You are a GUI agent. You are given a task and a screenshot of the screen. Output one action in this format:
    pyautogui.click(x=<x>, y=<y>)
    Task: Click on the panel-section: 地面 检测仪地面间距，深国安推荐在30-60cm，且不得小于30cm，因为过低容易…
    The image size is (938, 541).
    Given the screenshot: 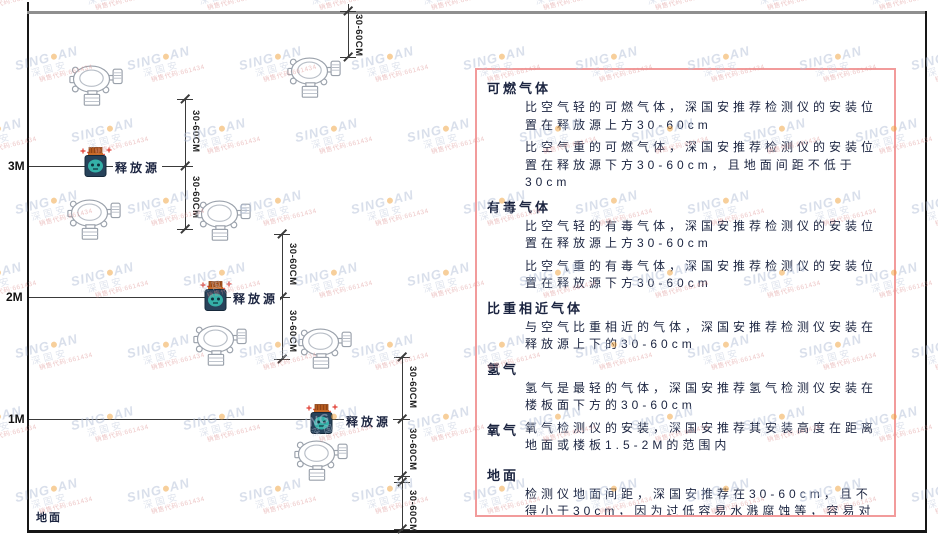 What is the action you would take?
    pyautogui.click(x=684, y=491)
    